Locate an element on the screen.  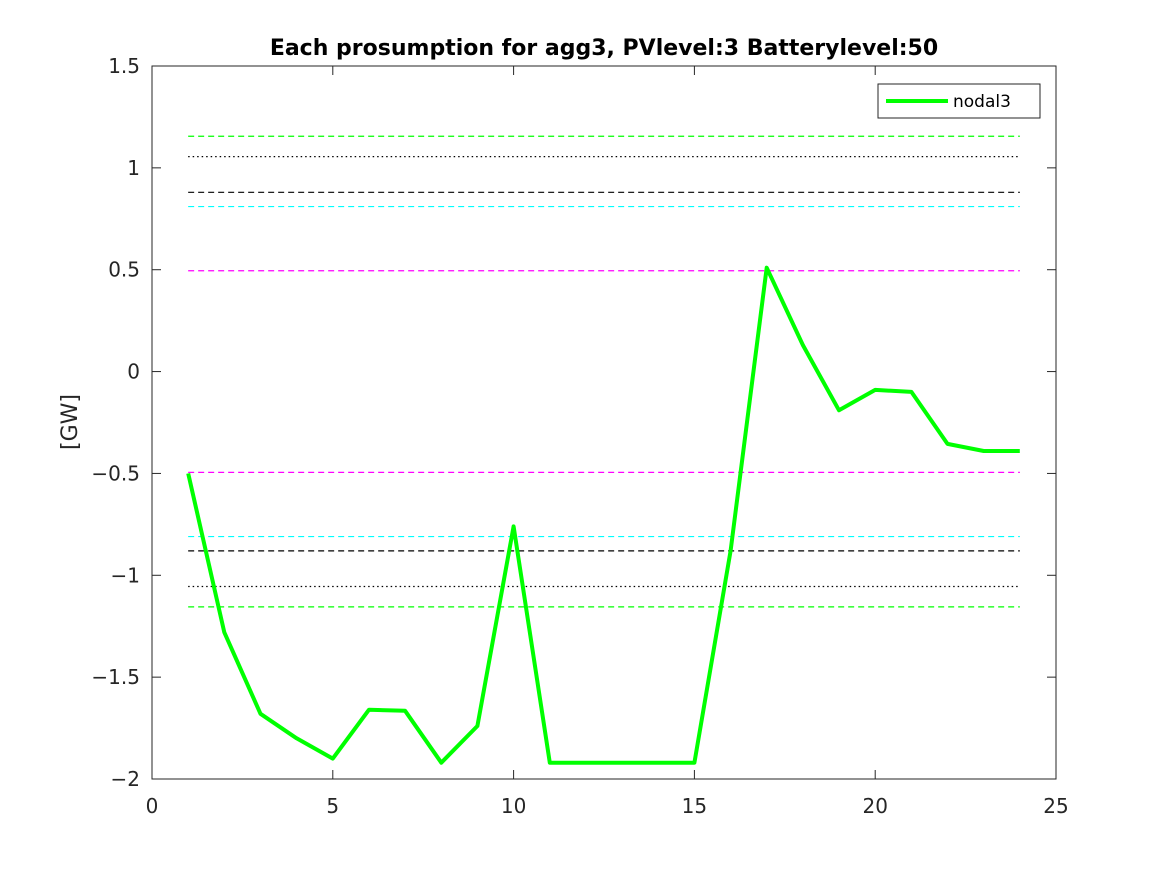
y-tick-label: 1.5 is located at coordinates (124, 66).